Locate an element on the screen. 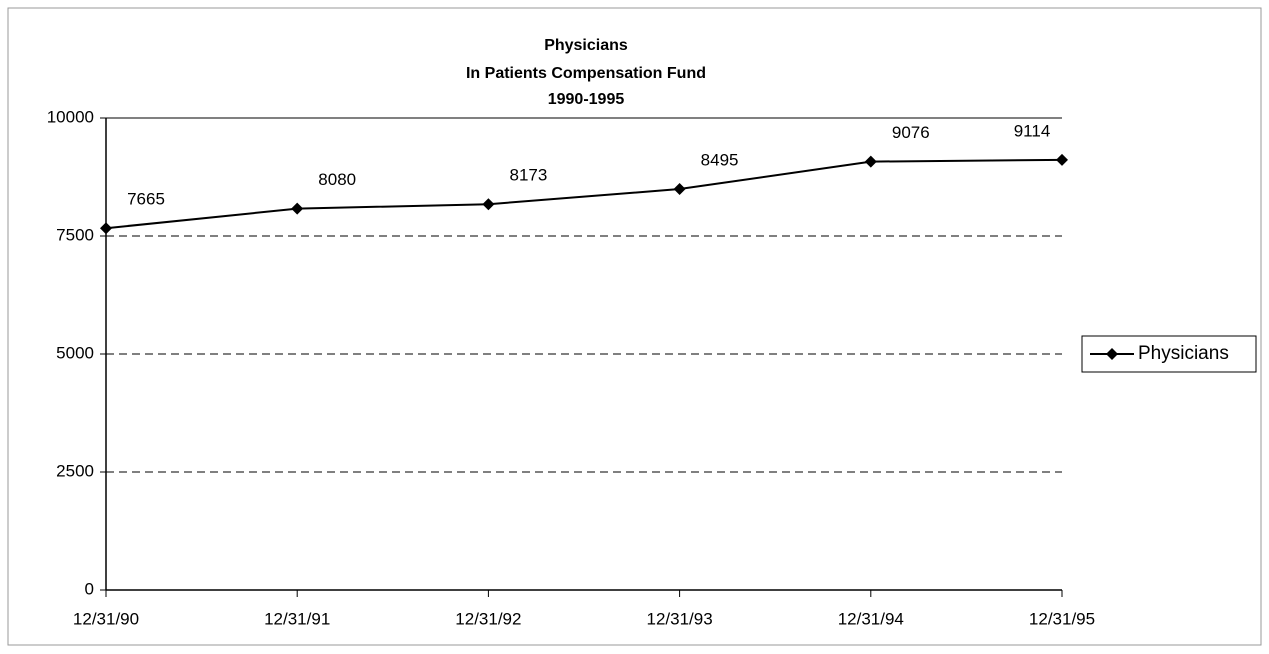  data-label: 9114 is located at coordinates (1032, 130).